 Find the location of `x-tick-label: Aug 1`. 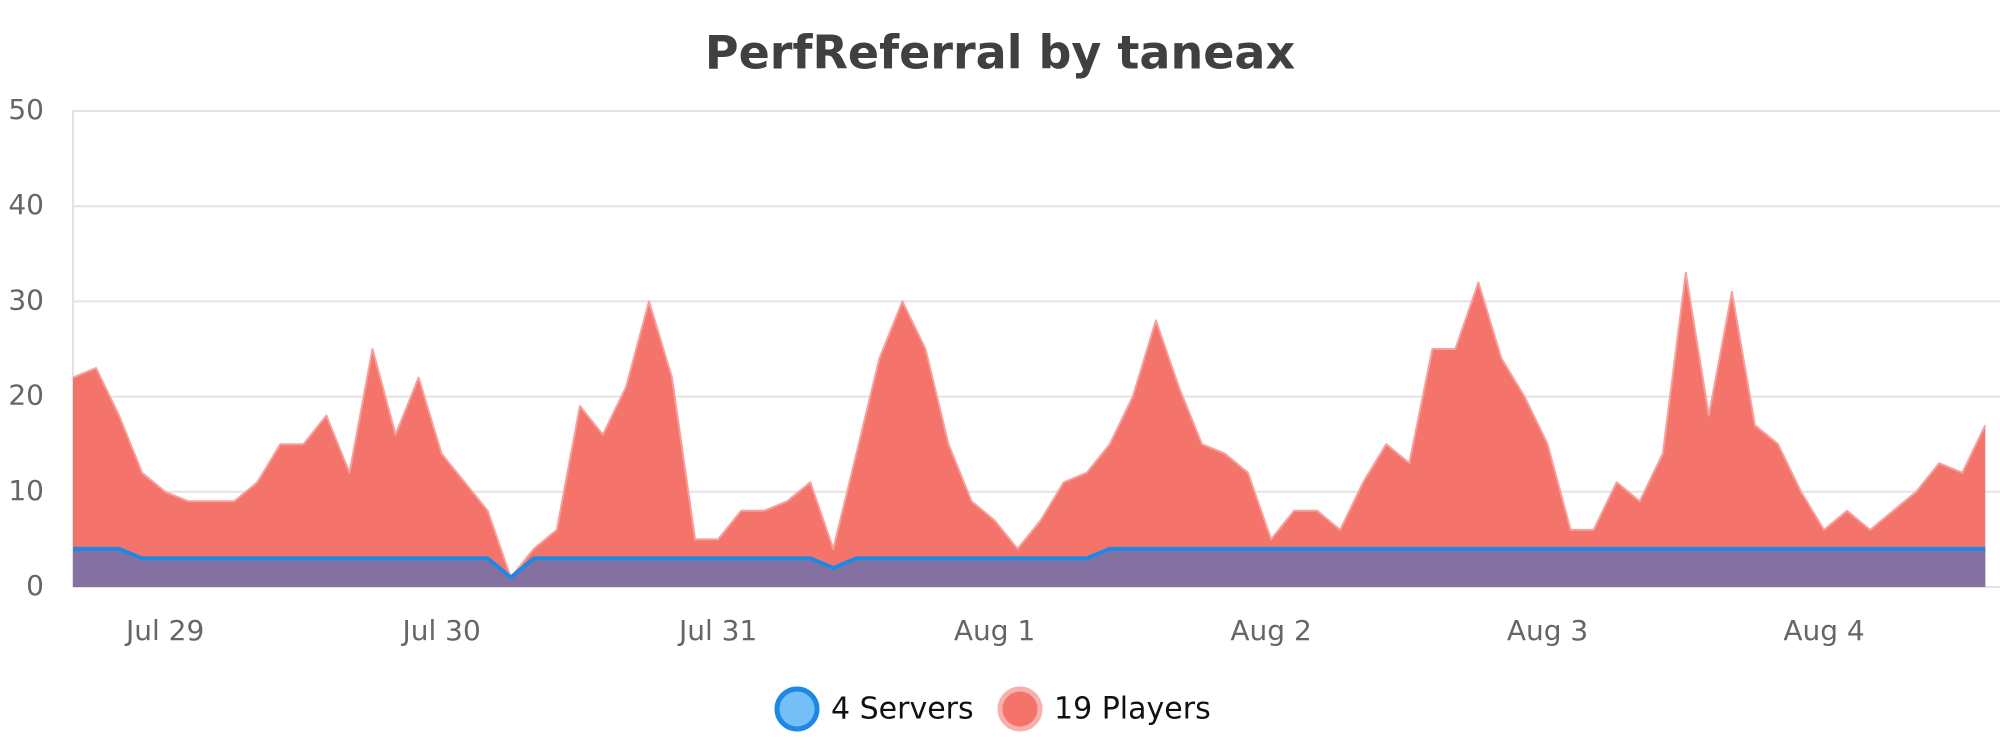

x-tick-label: Aug 1 is located at coordinates (994, 630).